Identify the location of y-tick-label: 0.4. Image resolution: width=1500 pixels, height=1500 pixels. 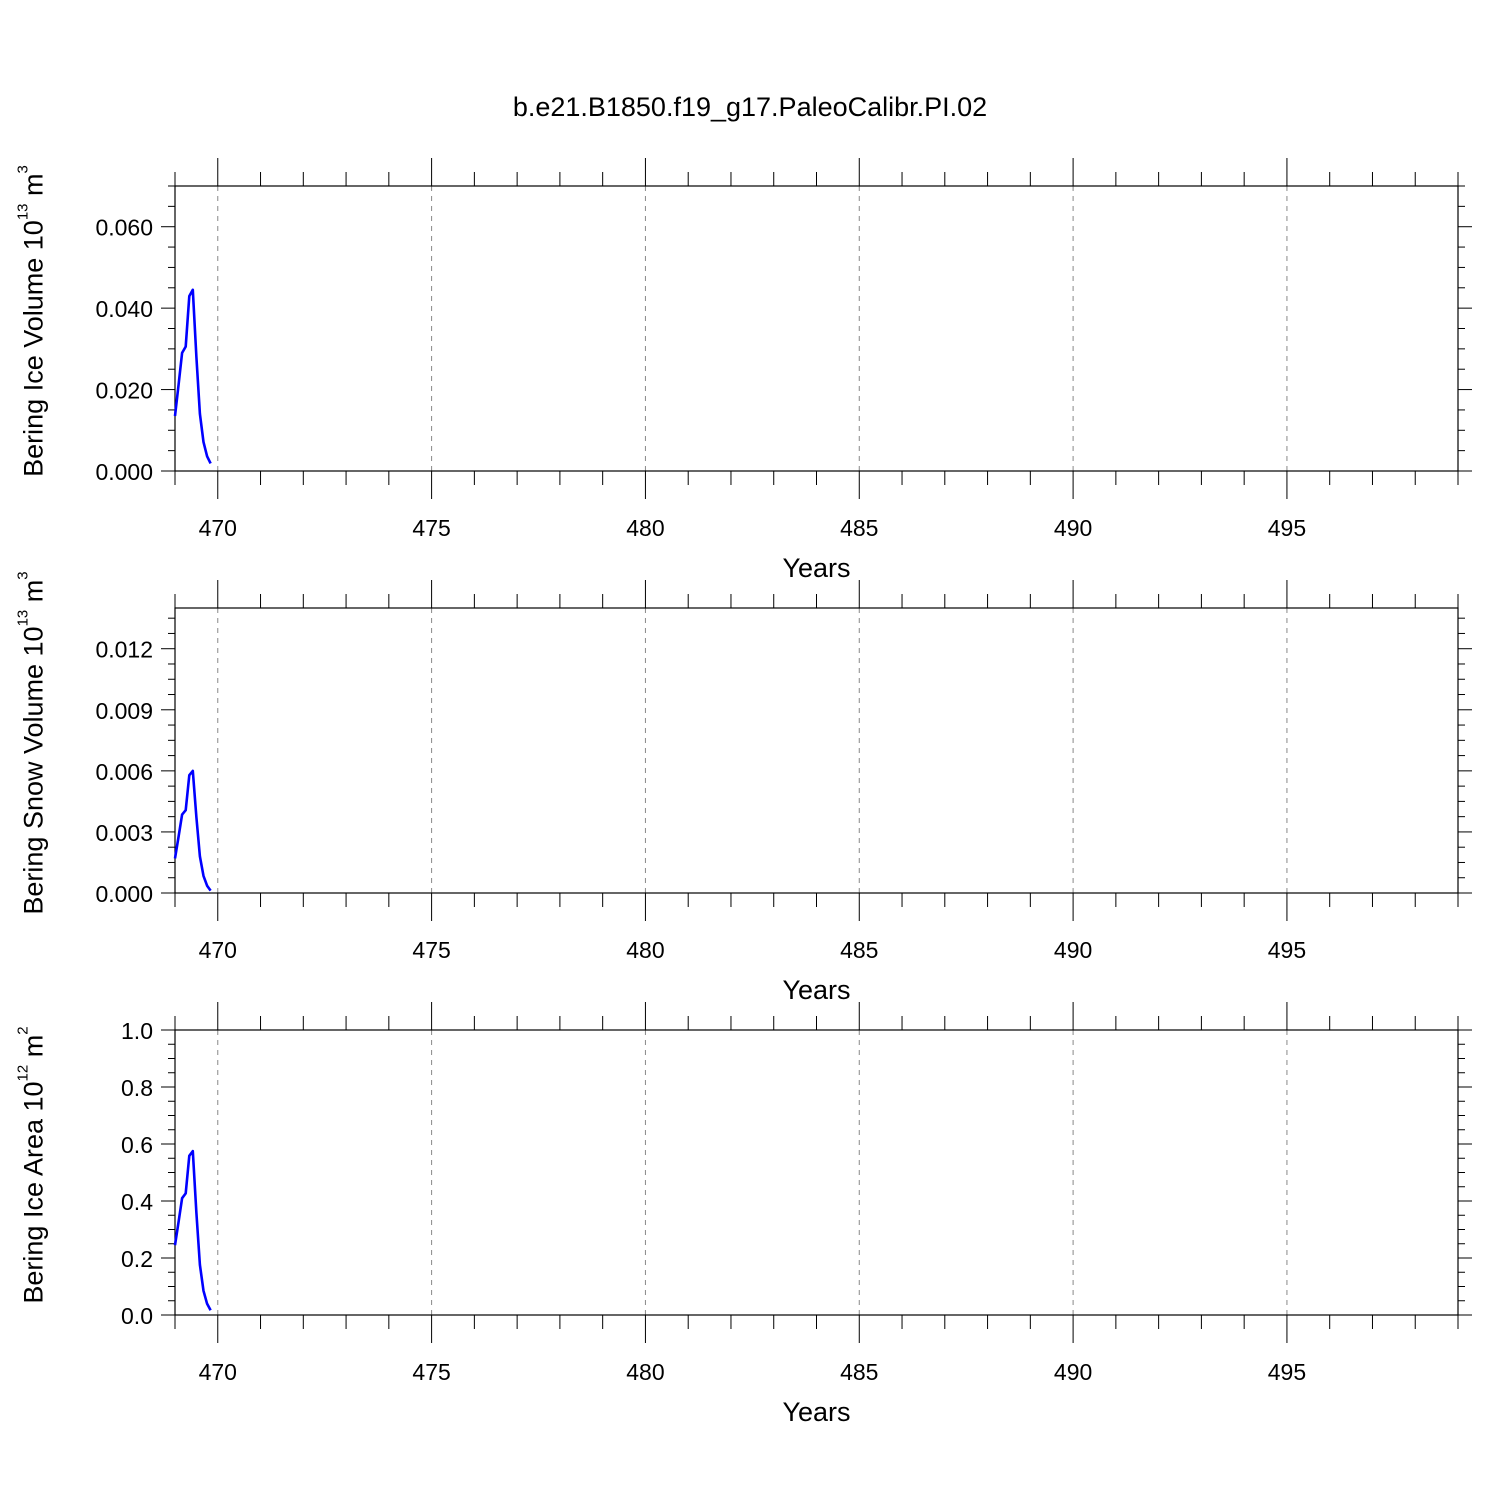
(137, 1202).